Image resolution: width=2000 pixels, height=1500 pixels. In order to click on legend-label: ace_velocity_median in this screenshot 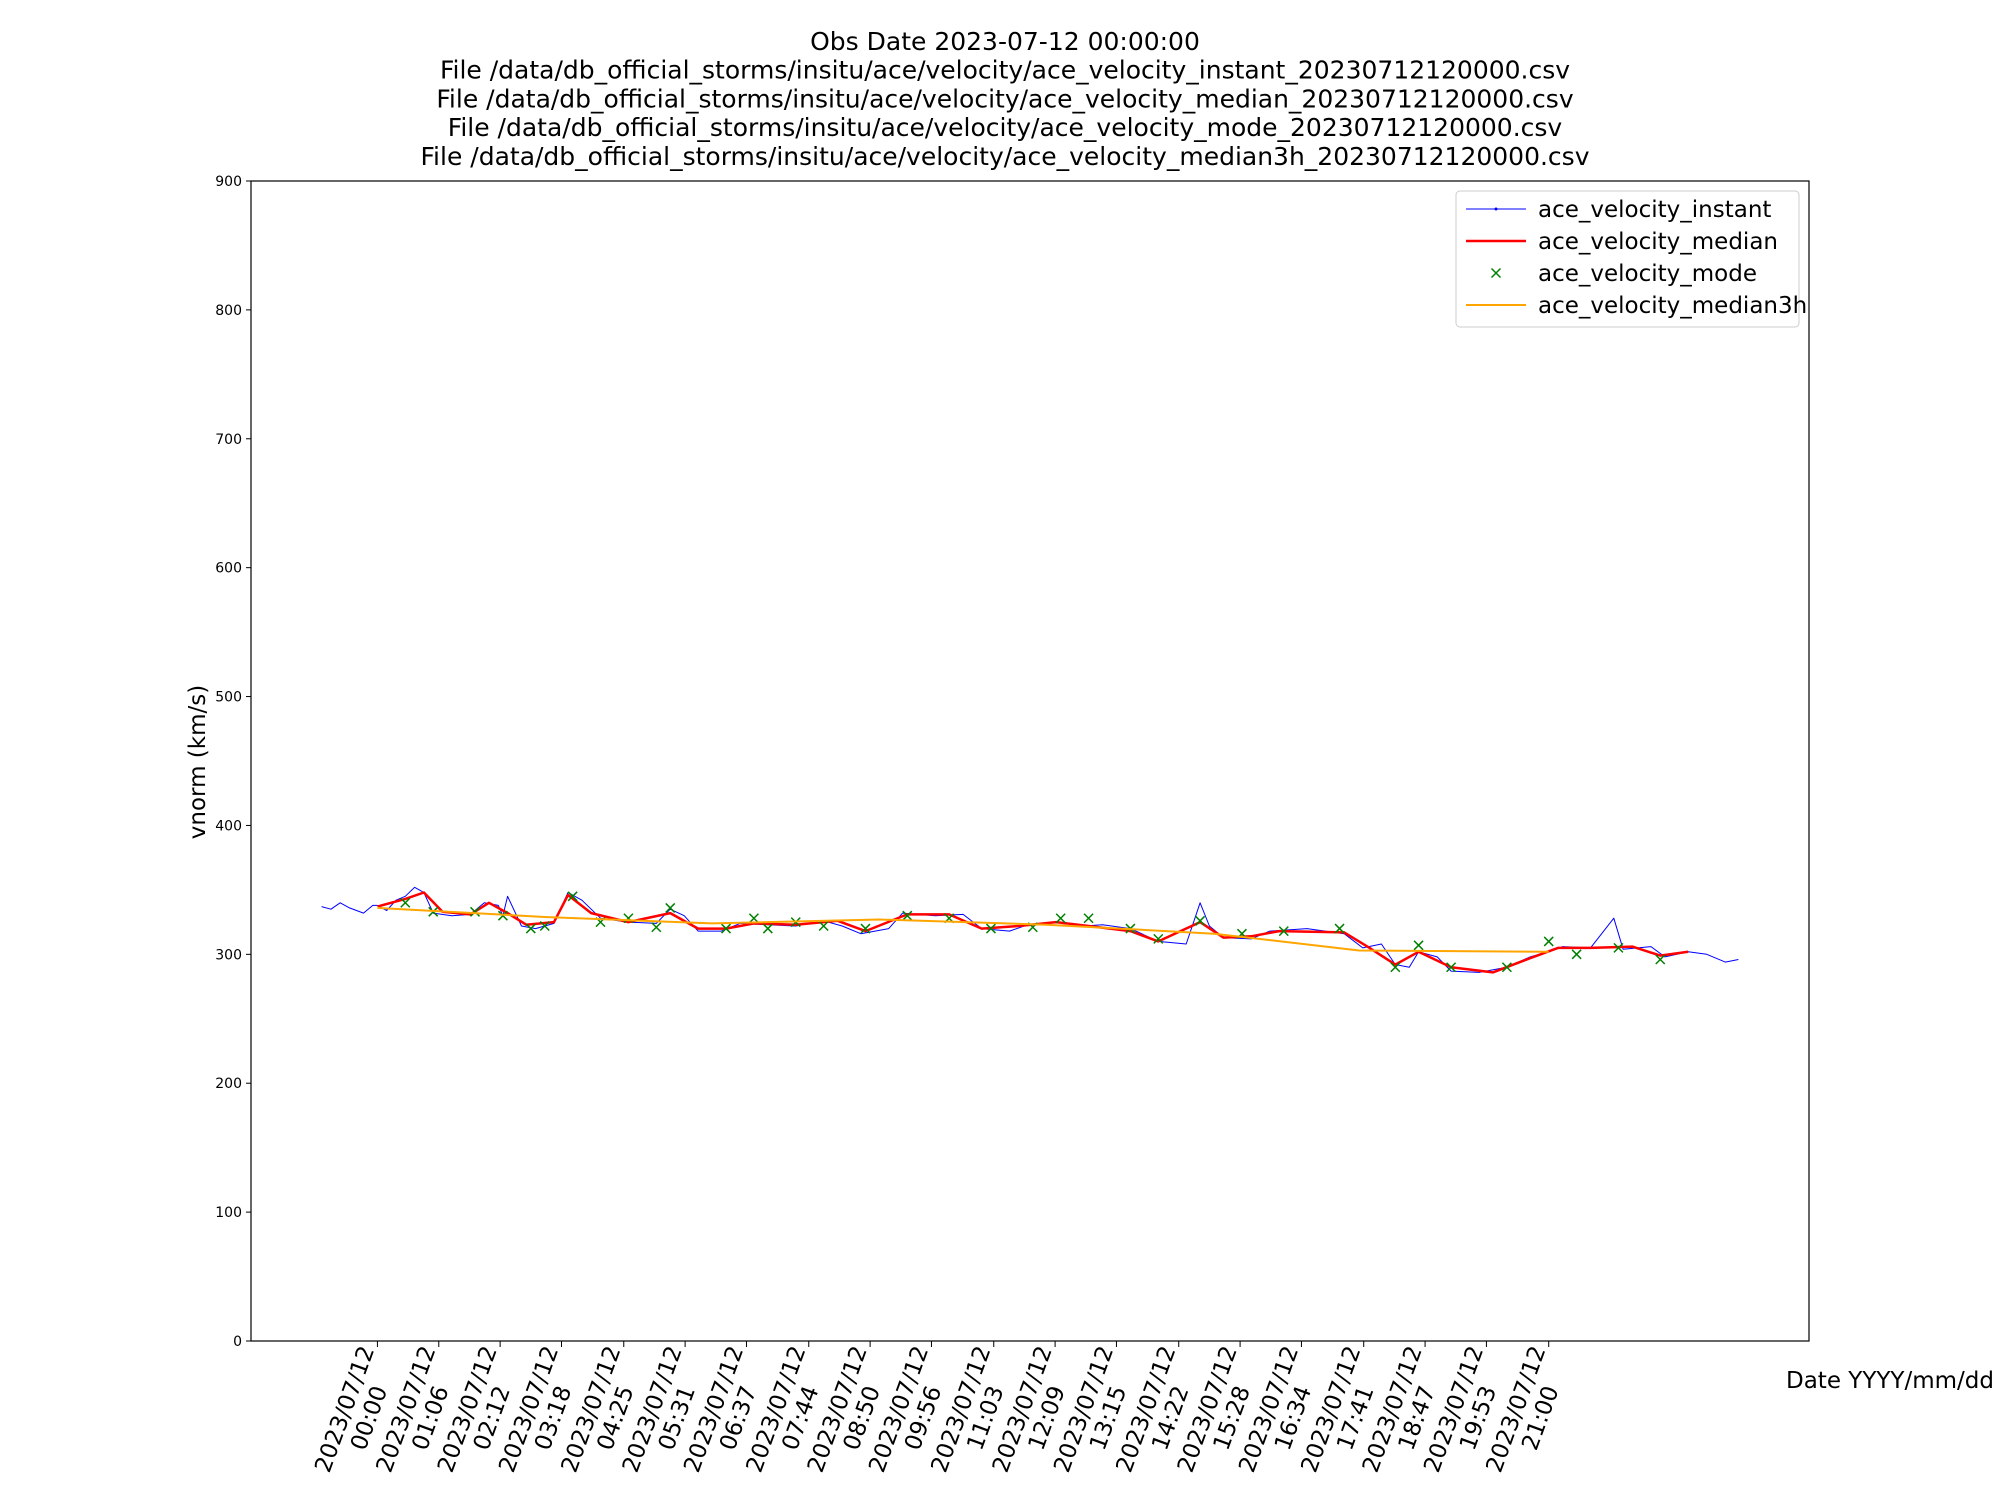, I will do `click(1658, 242)`.